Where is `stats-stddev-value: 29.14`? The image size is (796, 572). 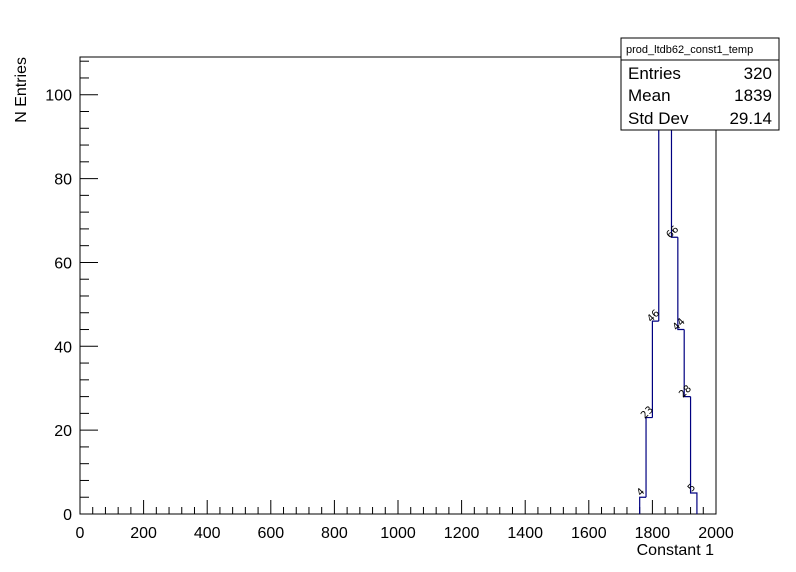
stats-stddev-value: 29.14 is located at coordinates (750, 118).